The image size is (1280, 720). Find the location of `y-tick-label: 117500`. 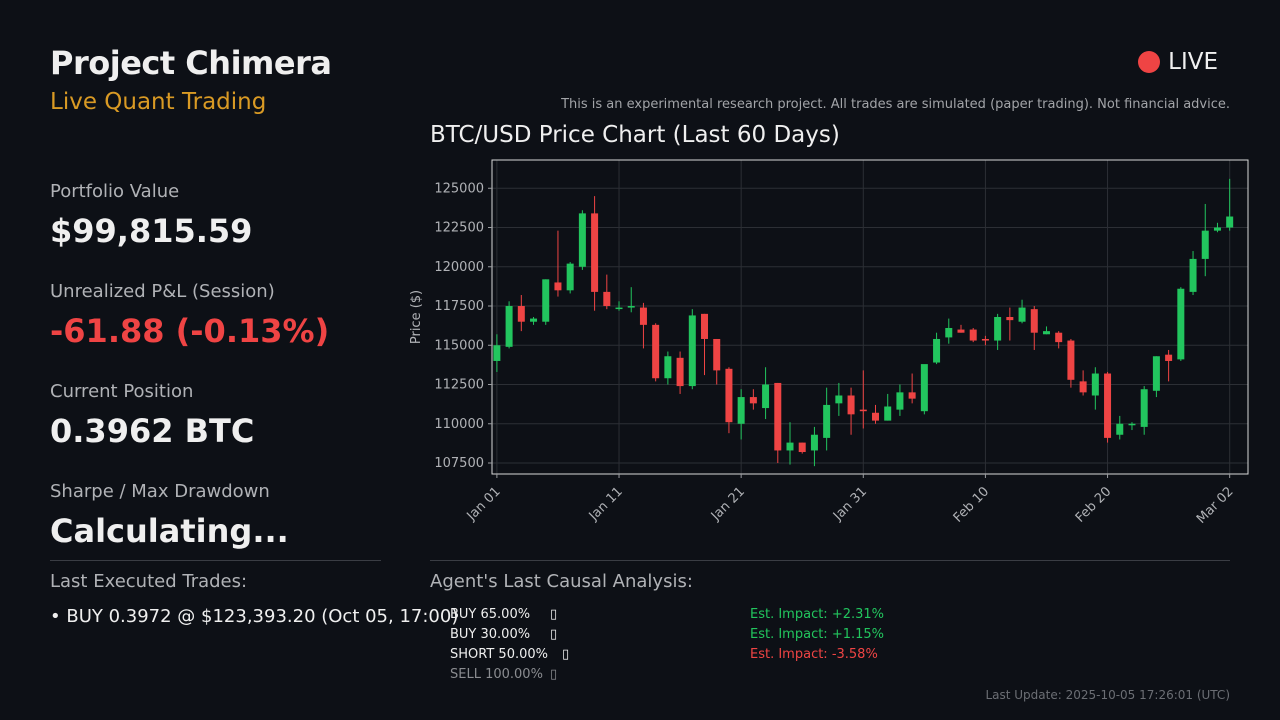

y-tick-label: 117500 is located at coordinates (459, 306).